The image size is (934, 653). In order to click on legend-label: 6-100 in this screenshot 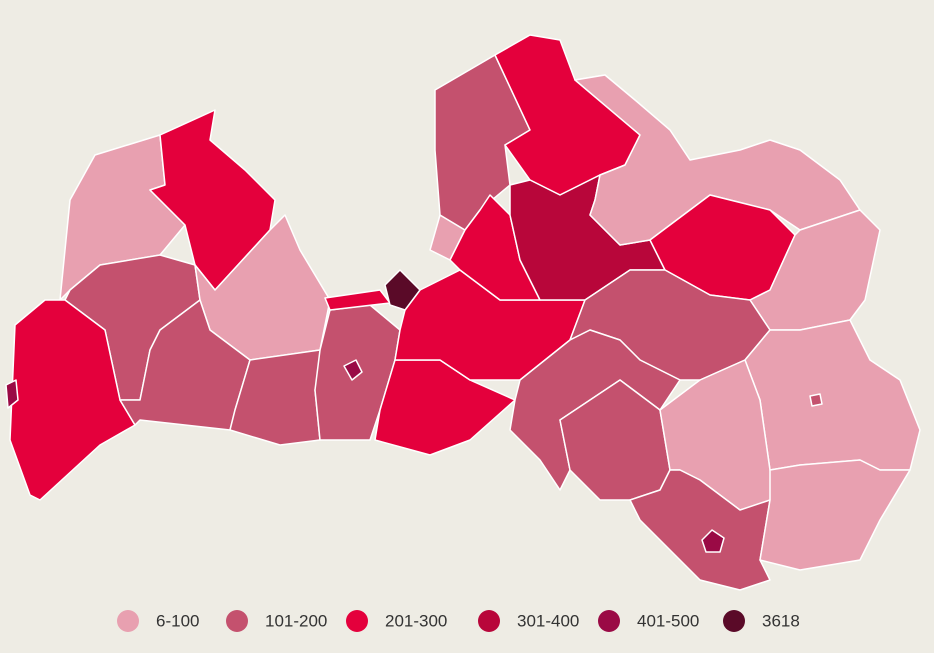, I will do `click(177, 620)`.